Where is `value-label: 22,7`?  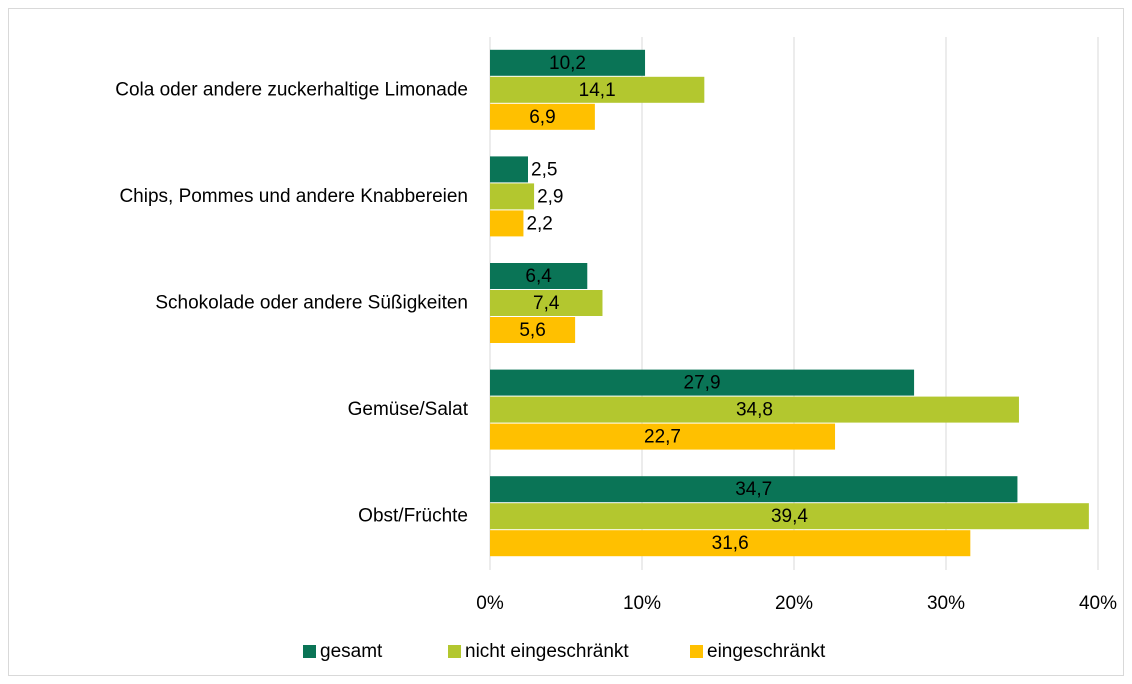
value-label: 22,7 is located at coordinates (662, 437).